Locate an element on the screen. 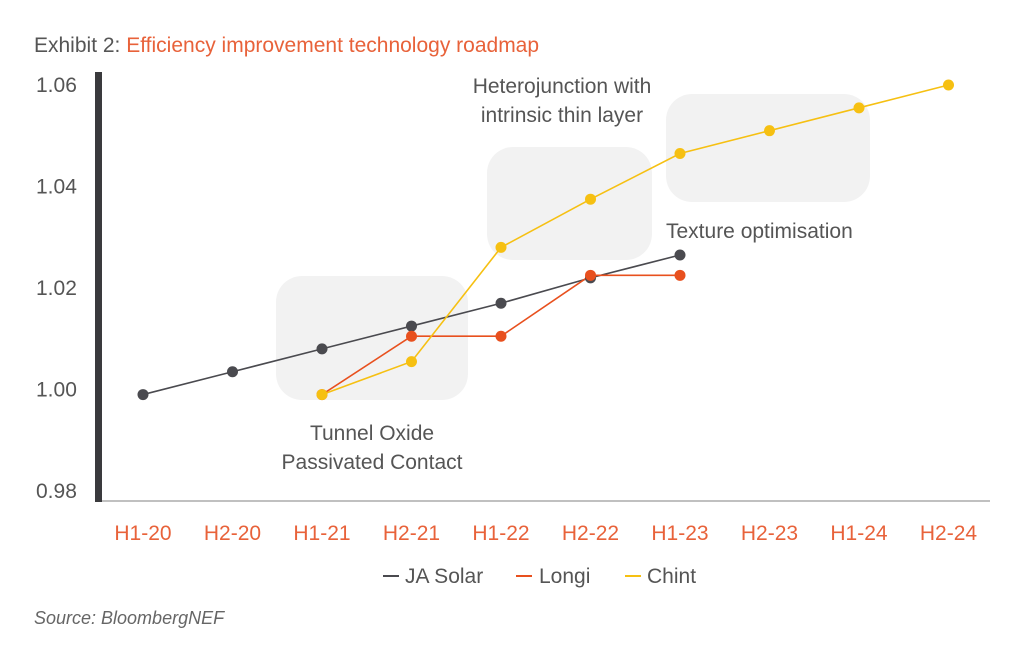 Image resolution: width=1024 pixels, height=666 pixels. annotation-label-3: Texture optimisation is located at coordinates (759, 231).